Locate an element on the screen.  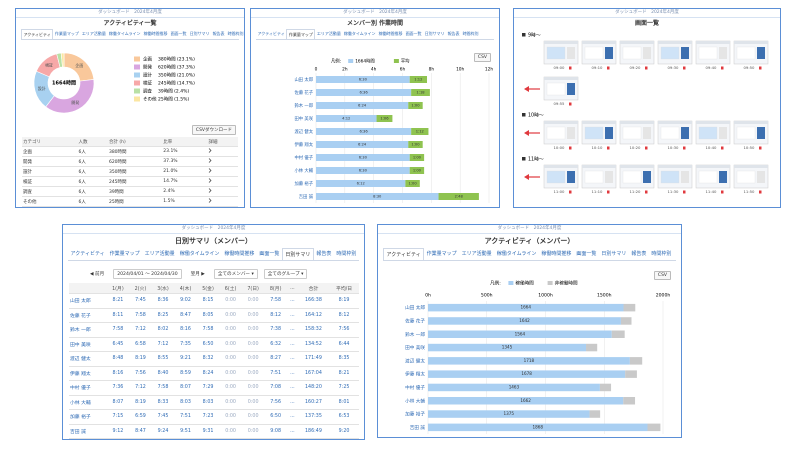
member-name: 鈴木 一郎 is located at coordinates (88, 330).